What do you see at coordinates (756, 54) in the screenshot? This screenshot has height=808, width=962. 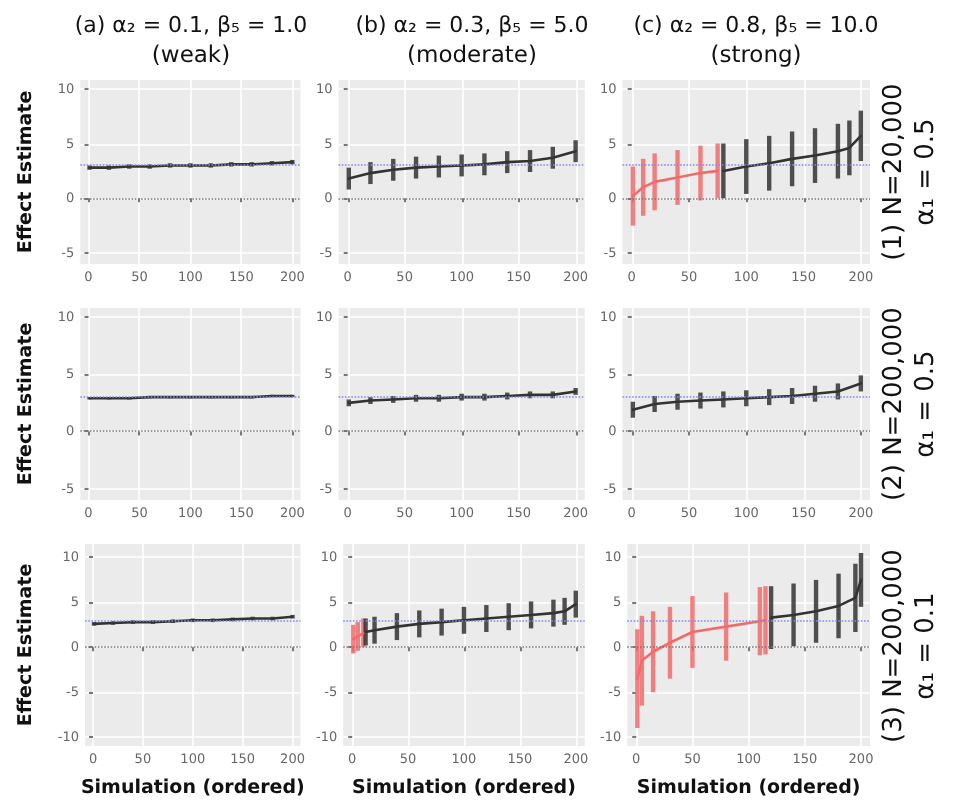 I see `chart-subtitle: (strong)` at bounding box center [756, 54].